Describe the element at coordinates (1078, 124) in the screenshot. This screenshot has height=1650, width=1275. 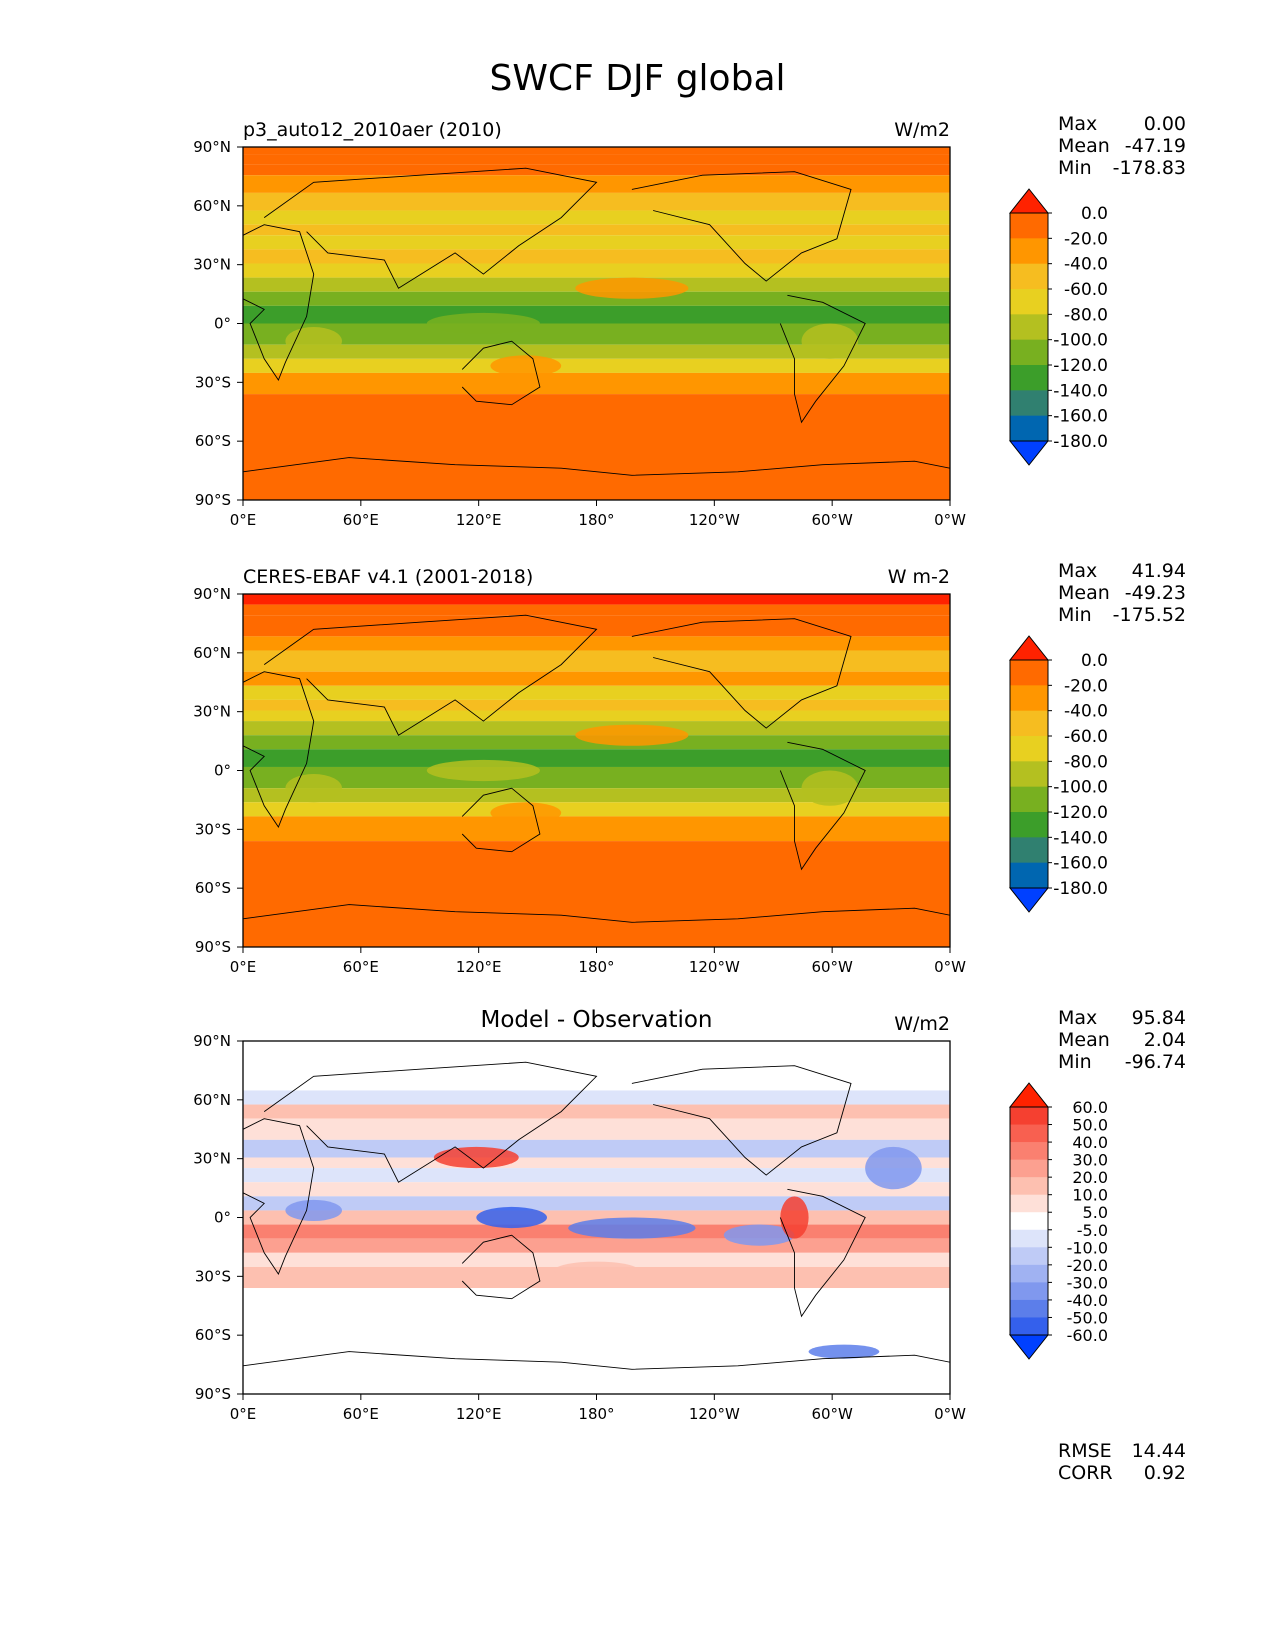
I see `stat-max-label: Max` at that location.